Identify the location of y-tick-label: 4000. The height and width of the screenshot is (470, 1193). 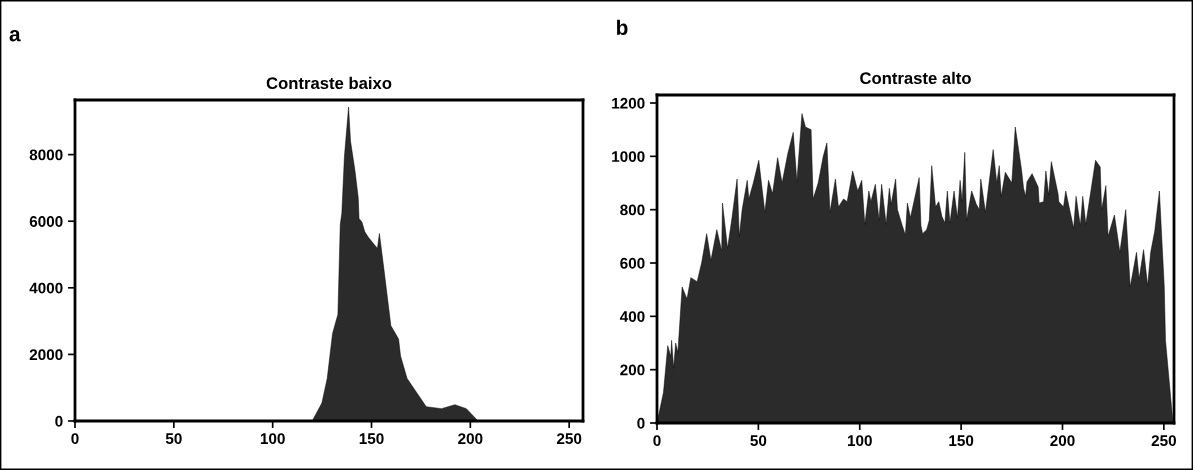
(46, 288).